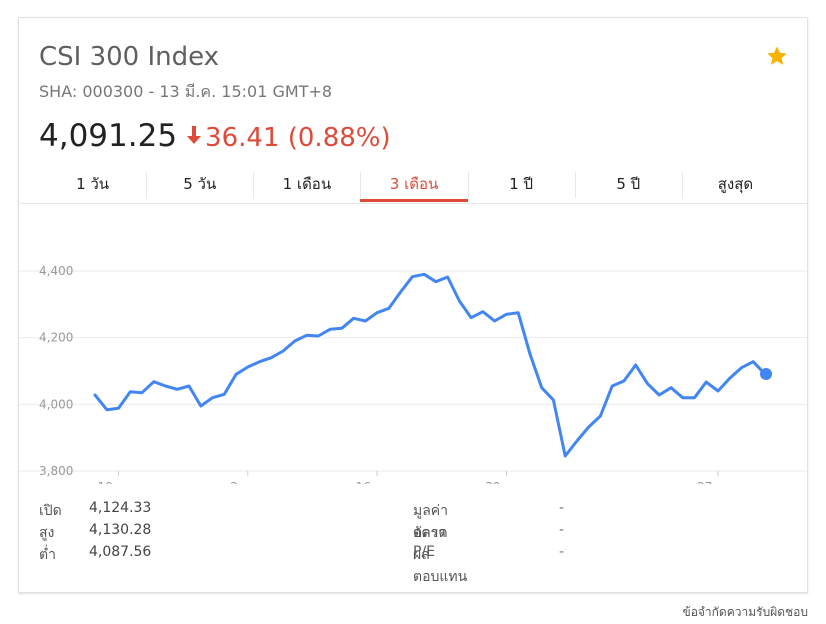  I want to click on tab-range-4: 1 ปี, so click(521, 185).